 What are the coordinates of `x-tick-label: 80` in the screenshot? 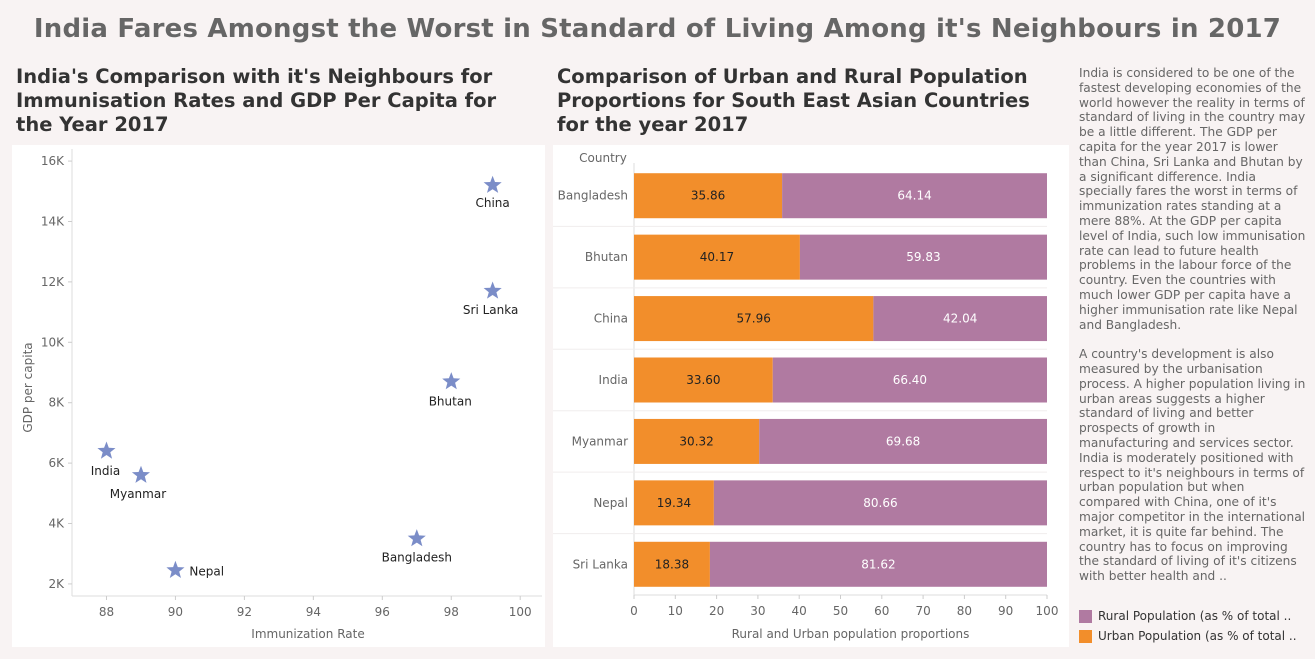 It's located at (964, 611).